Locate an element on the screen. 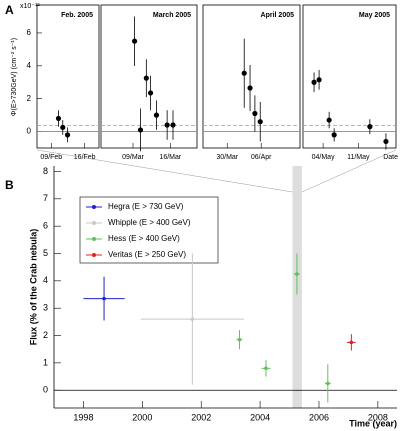 This screenshot has height=431, width=401. legend-label: Veritas (E > 250 GeV) is located at coordinates (147, 254).